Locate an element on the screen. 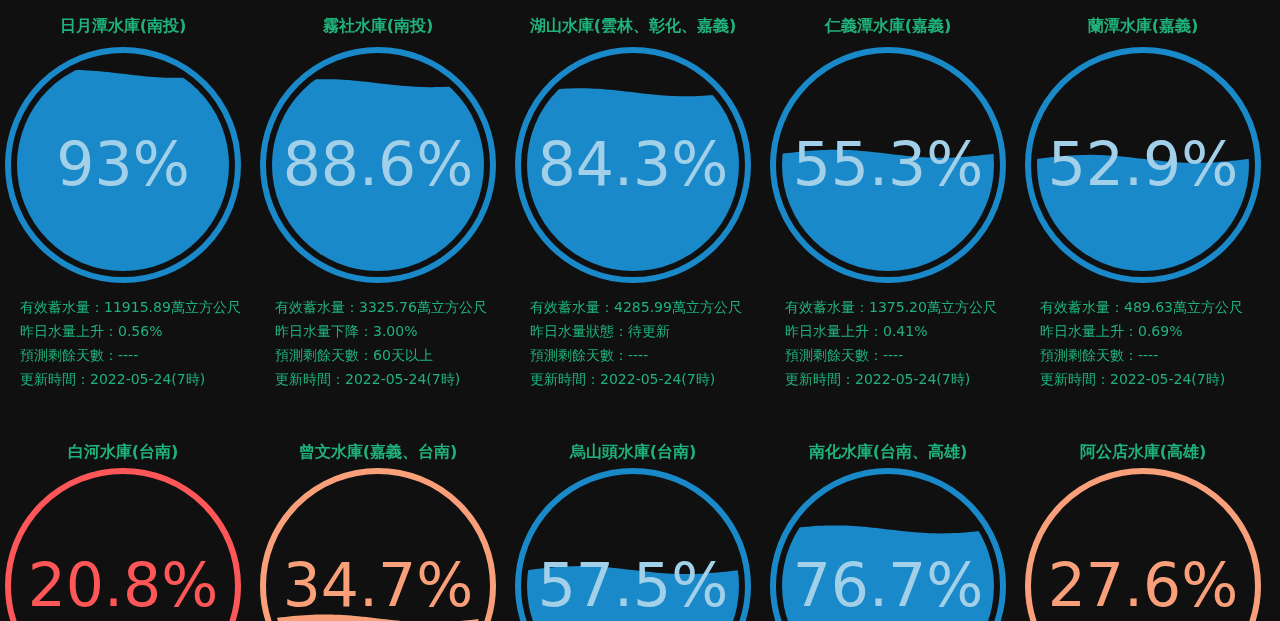 This screenshot has width=1280, height=621. text: 昨日水量上升：0.41% is located at coordinates (856, 331).